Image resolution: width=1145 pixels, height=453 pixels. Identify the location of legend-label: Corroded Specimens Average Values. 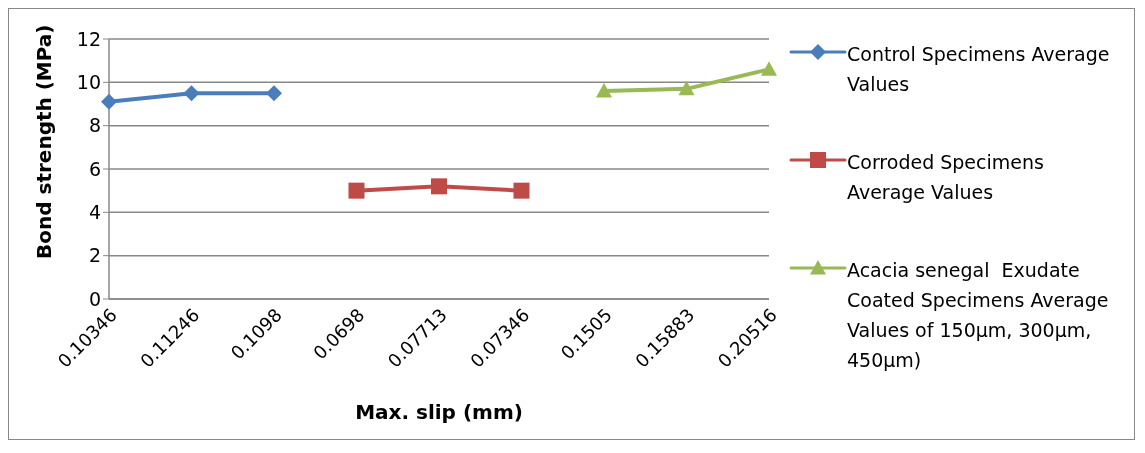
(946, 177).